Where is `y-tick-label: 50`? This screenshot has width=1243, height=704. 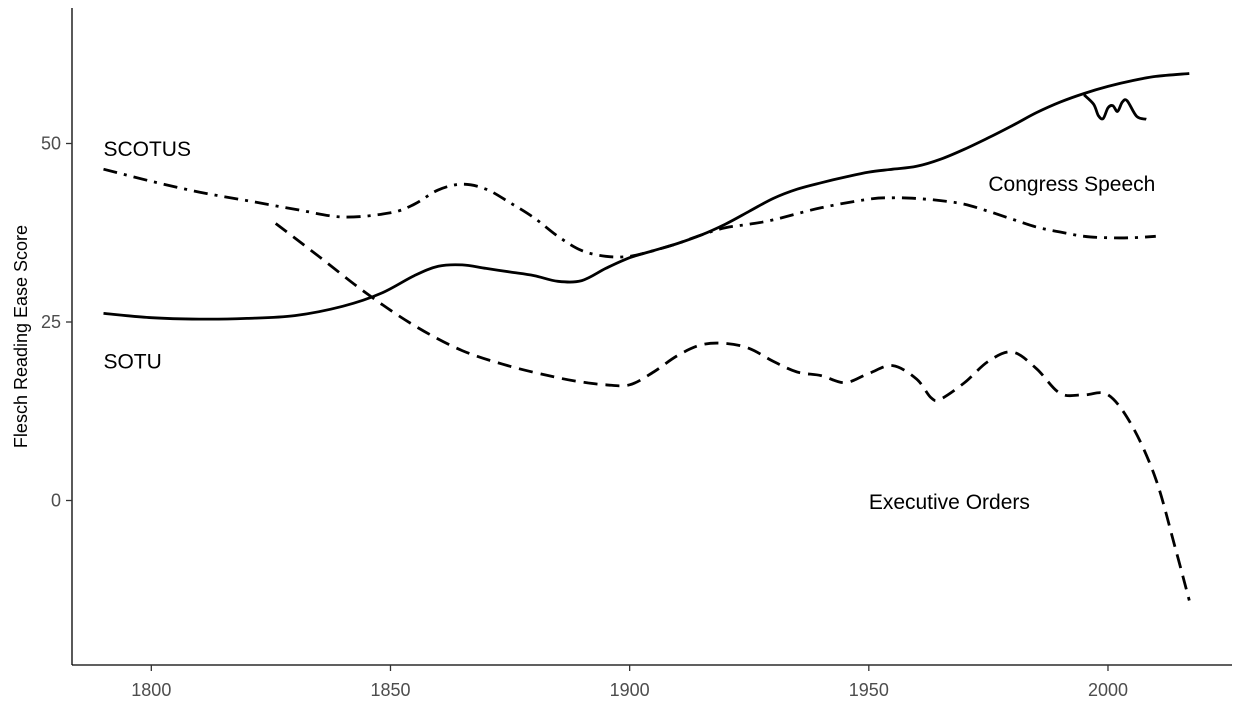 y-tick-label: 50 is located at coordinates (51, 144).